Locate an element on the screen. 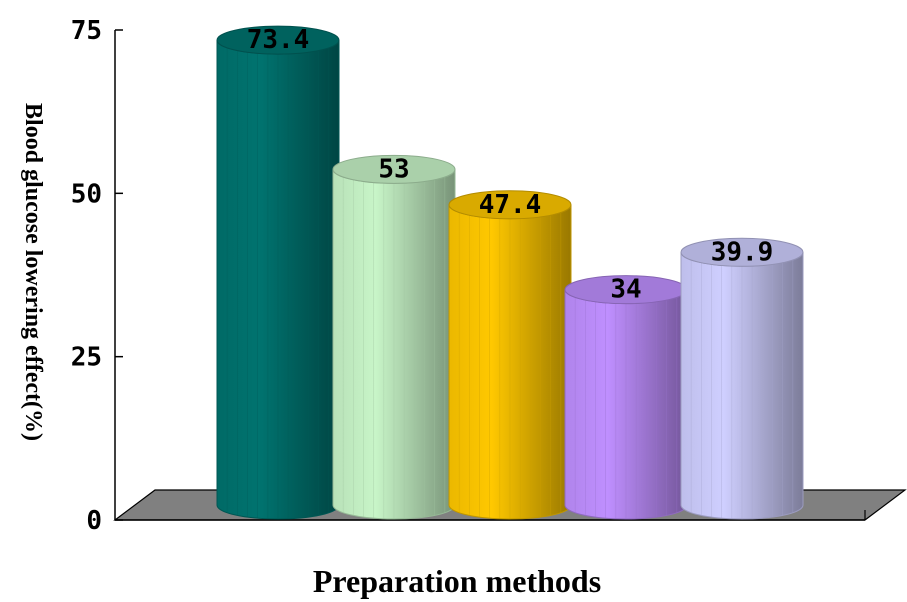  y-axis-title: Blood glucose lowering effect(%) is located at coordinates (33, 272).